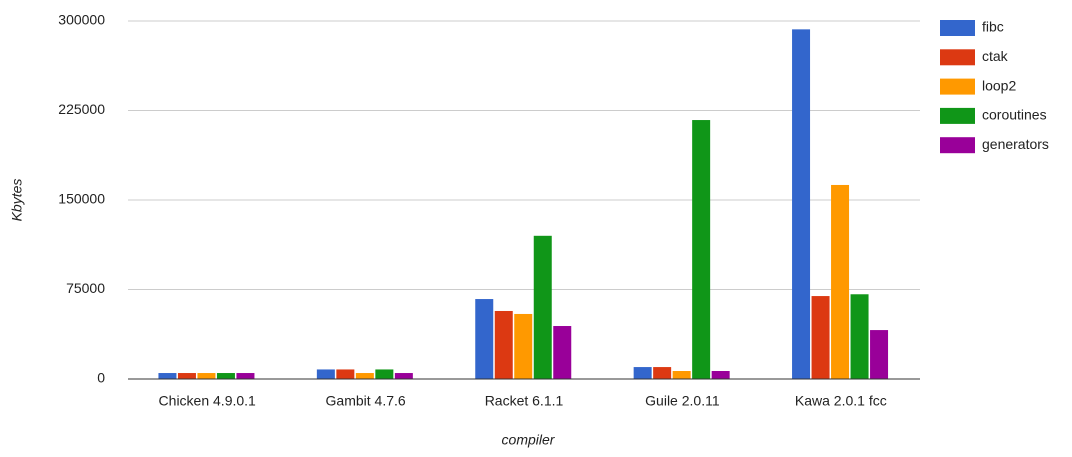  I want to click on legend-label: fibc, so click(993, 27).